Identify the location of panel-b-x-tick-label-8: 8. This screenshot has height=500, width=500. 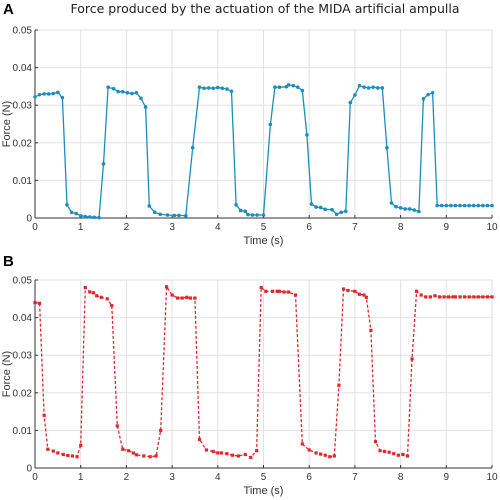
(401, 477).